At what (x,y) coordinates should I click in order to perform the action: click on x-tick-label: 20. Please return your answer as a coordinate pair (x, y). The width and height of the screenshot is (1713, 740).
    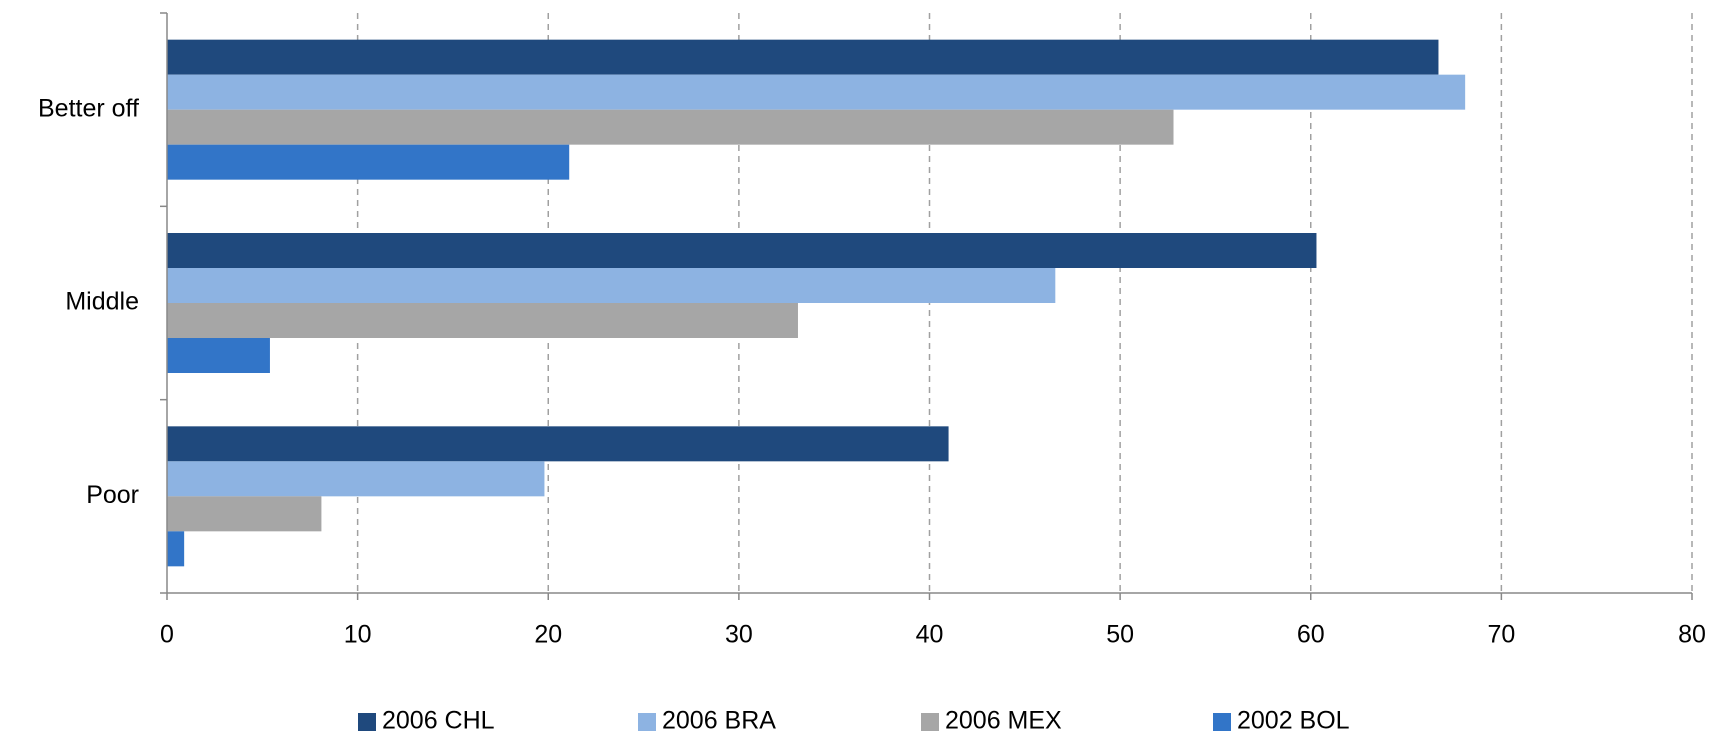
    Looking at the image, I should click on (548, 635).